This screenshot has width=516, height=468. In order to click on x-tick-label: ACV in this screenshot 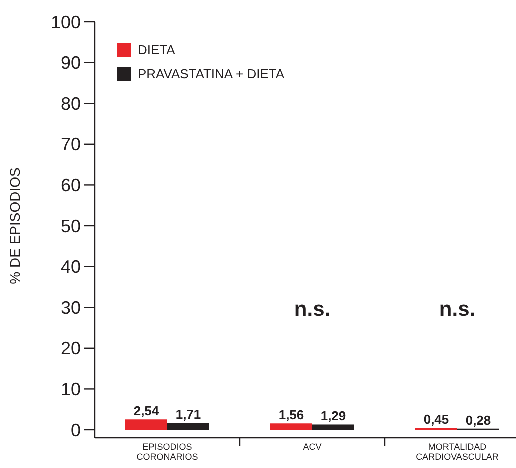, I will do `click(312, 447)`.